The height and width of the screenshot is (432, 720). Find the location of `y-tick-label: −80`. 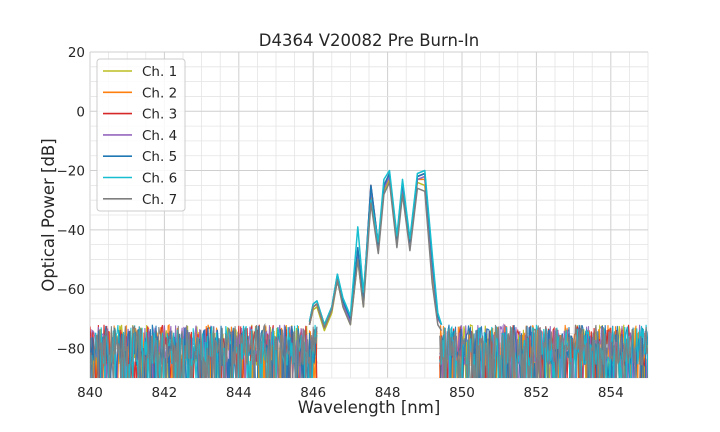

y-tick-label: −80 is located at coordinates (71, 349).